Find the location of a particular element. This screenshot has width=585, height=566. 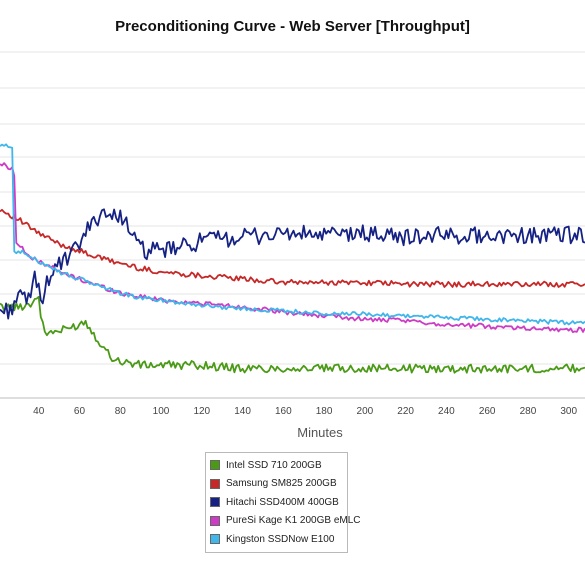

x-tick-label: 100 is located at coordinates (161, 411).